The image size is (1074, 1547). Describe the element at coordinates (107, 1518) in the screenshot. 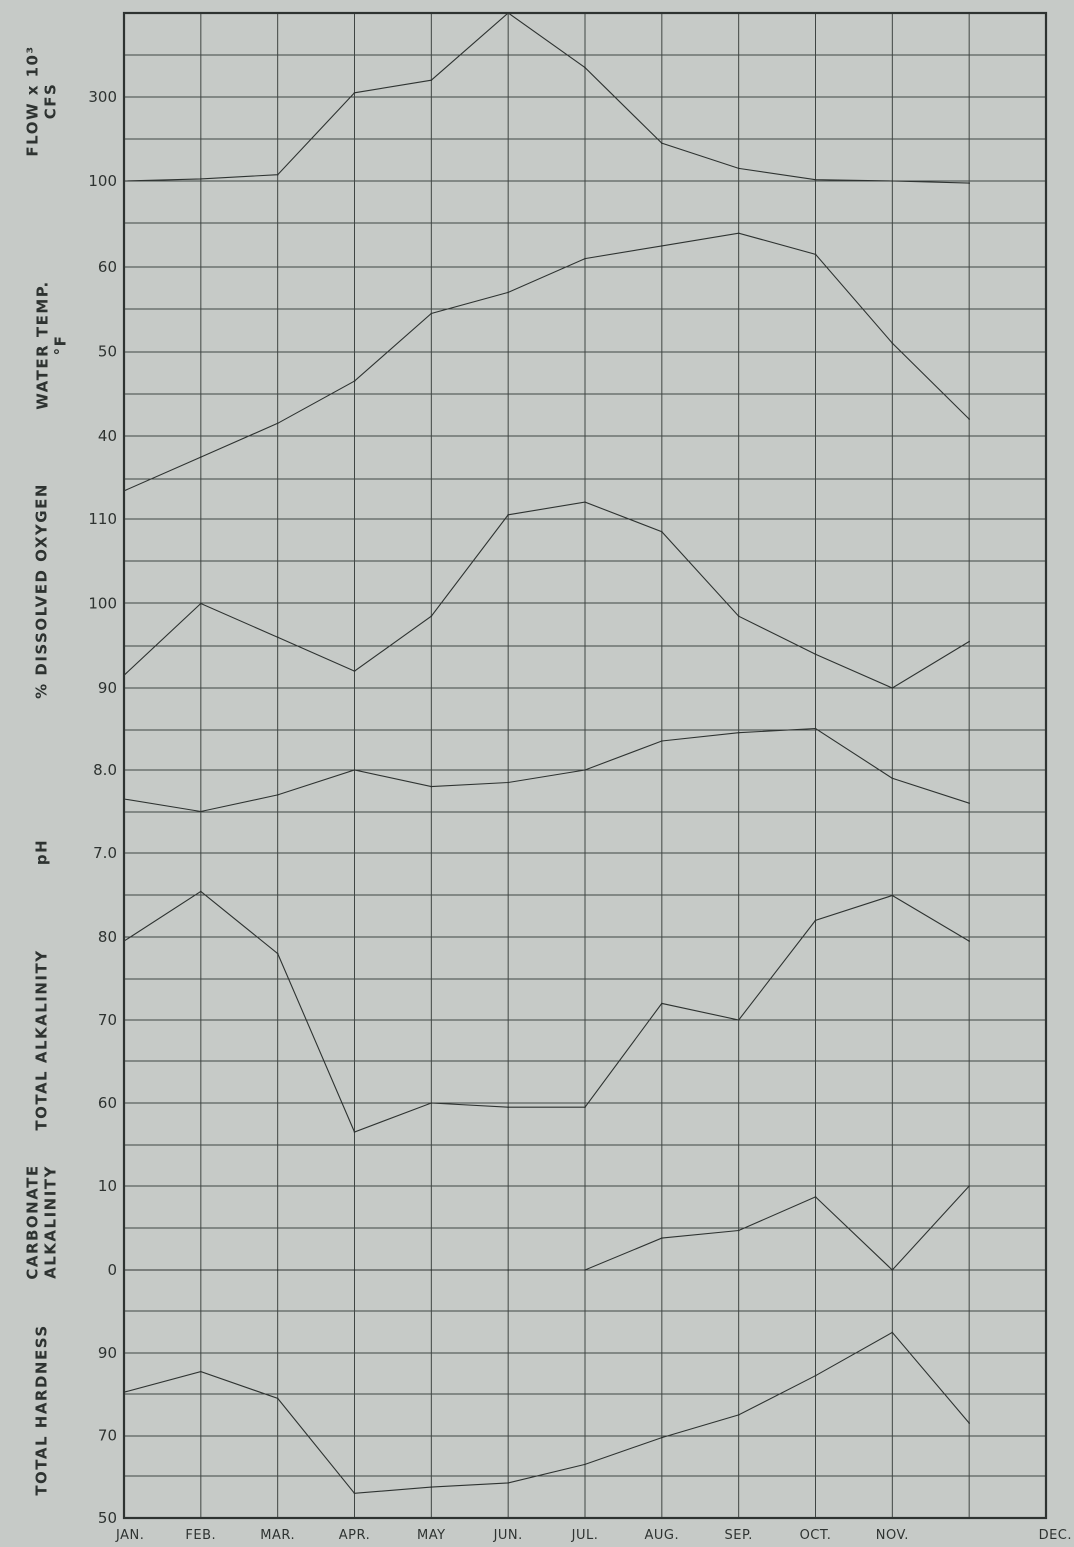

I see `y-tick-label-hardness: 50` at that location.